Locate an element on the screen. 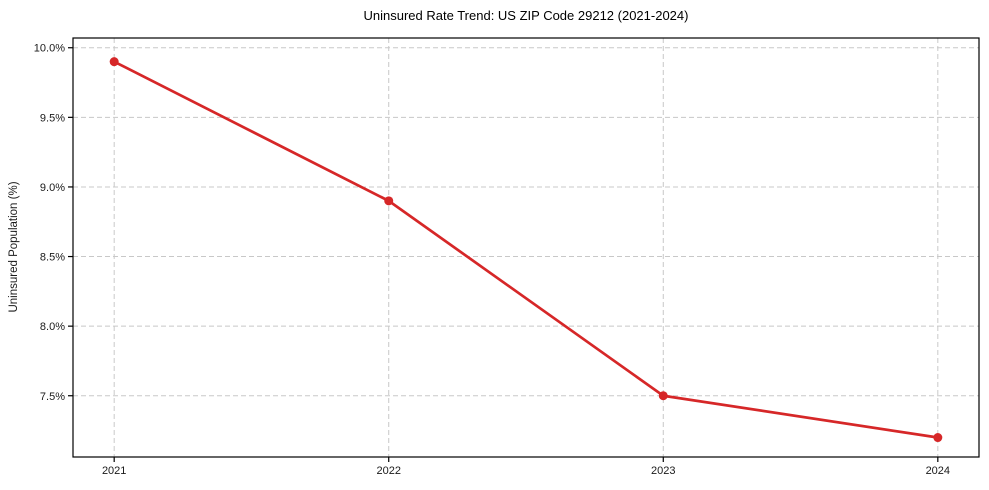  y-tick-label: 9.5% is located at coordinates (52, 118).